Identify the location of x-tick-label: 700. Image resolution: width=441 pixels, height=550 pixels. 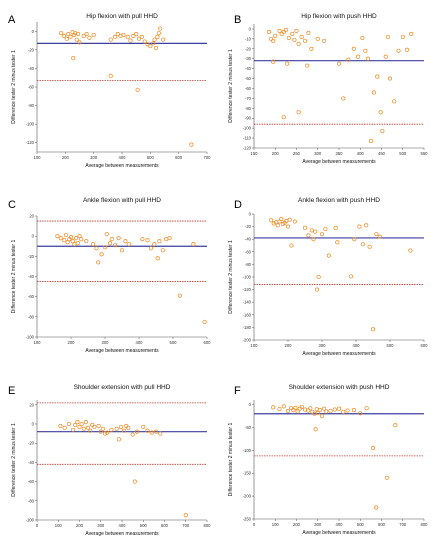
(403, 524).